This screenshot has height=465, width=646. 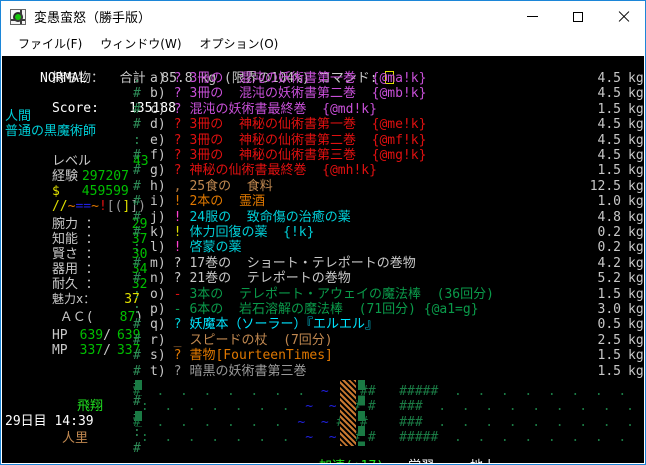 I want to click on status-exp: 経験 297207, so click(x=67, y=177).